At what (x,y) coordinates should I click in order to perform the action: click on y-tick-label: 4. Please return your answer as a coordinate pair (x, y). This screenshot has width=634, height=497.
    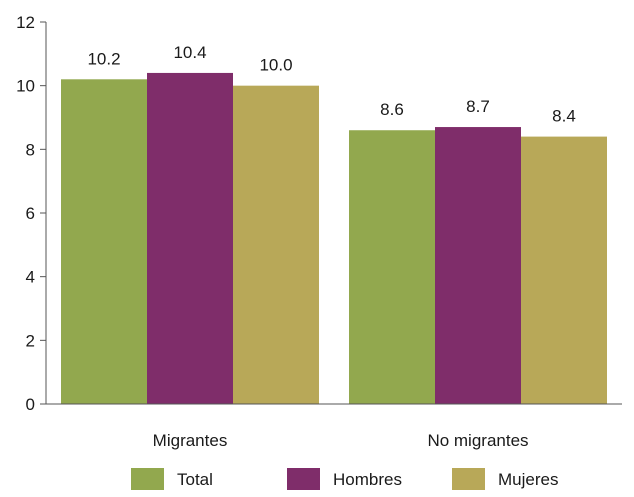
    Looking at the image, I should click on (30, 277).